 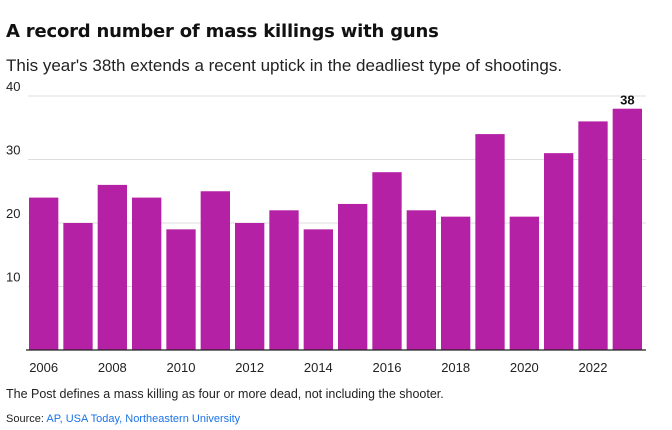 What do you see at coordinates (455, 367) in the screenshot?
I see `x-tick-label: 2018` at bounding box center [455, 367].